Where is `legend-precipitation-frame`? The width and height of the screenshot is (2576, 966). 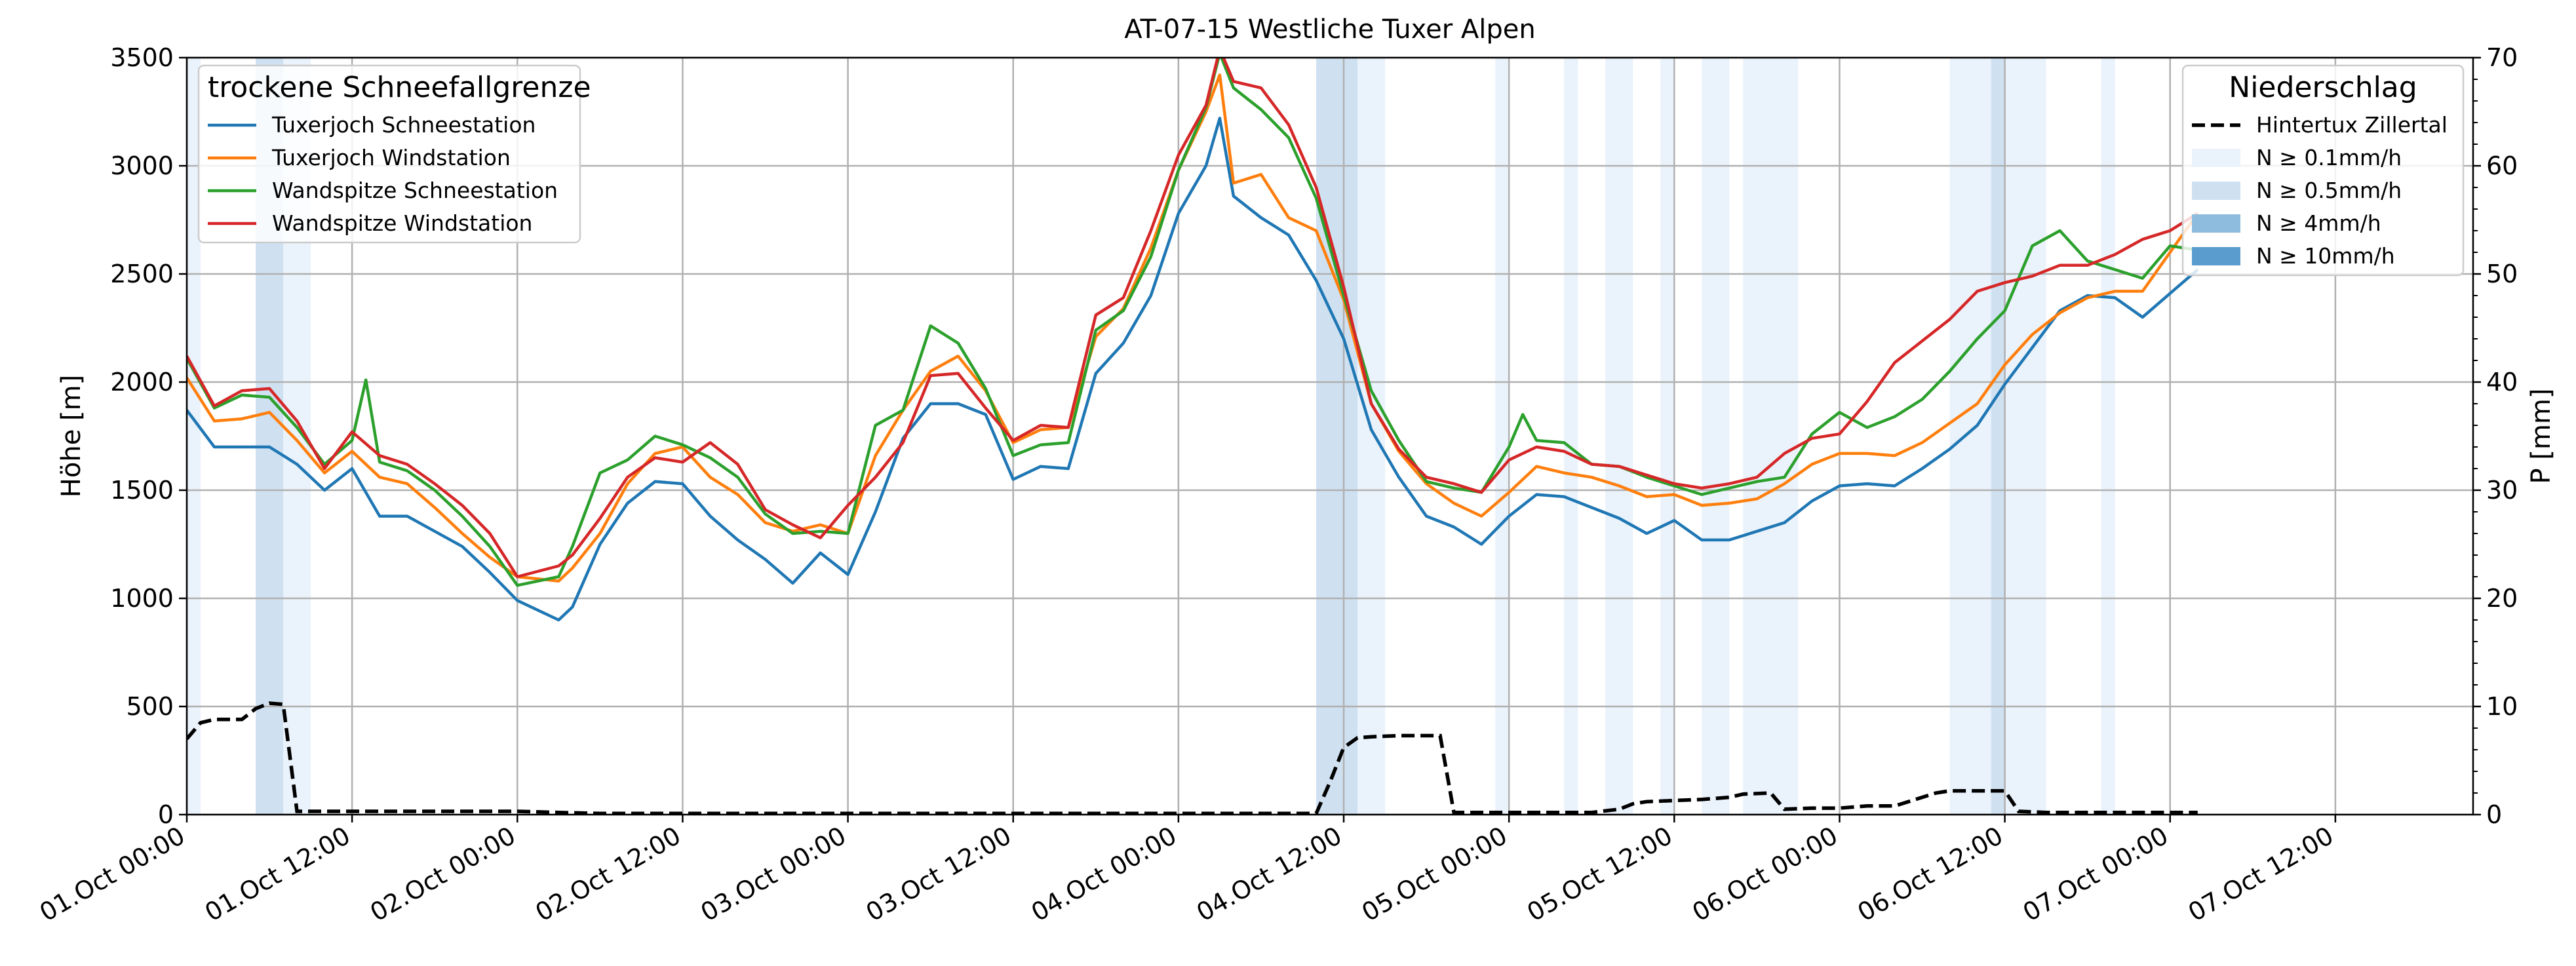
legend-precipitation-frame is located at coordinates (2323, 170).